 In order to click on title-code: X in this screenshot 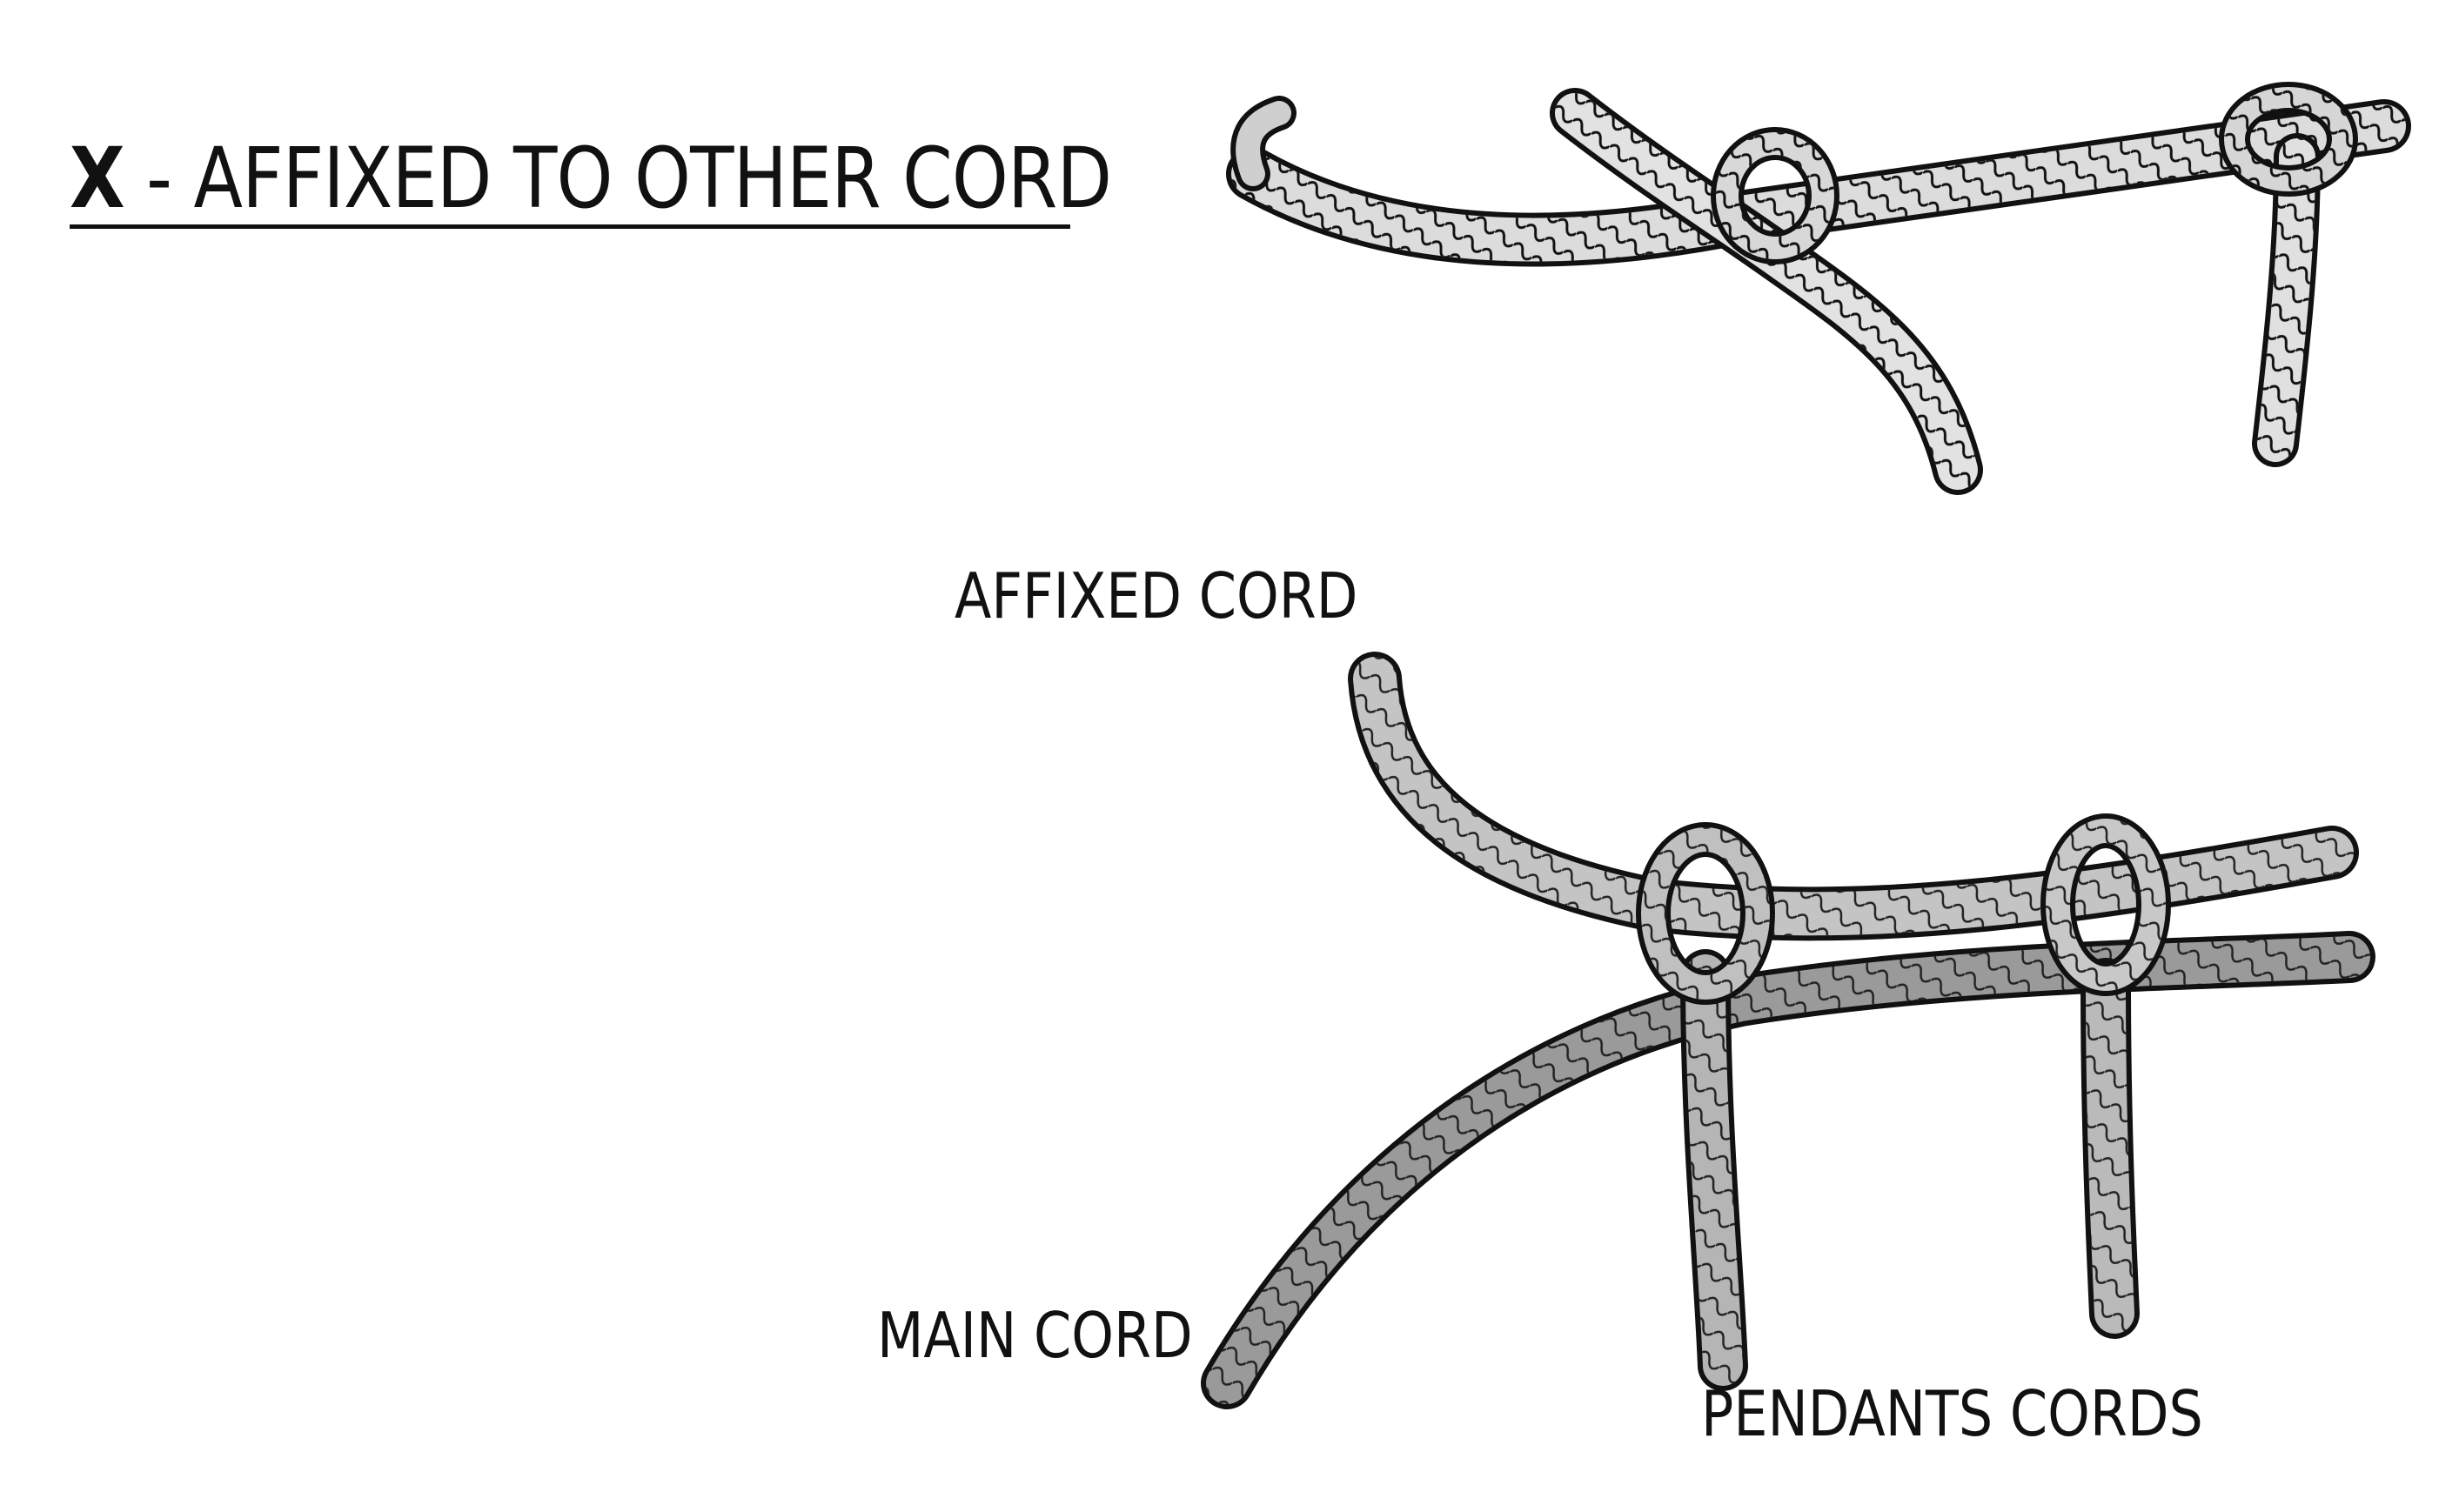, I will do `click(97, 179)`.